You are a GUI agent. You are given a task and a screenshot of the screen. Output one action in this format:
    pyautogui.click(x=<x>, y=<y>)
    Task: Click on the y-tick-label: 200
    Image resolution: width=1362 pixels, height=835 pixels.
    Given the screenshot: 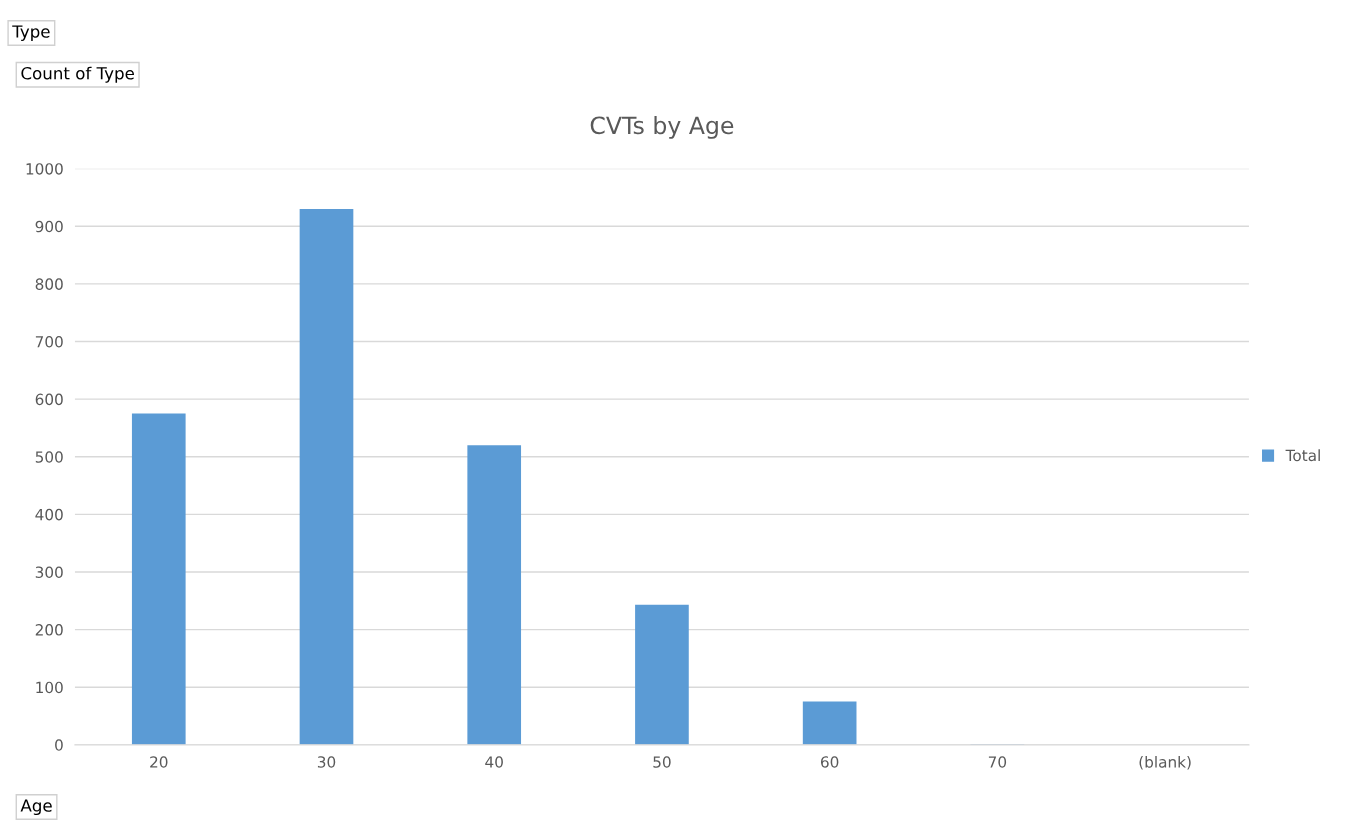 What is the action you would take?
    pyautogui.click(x=49, y=630)
    